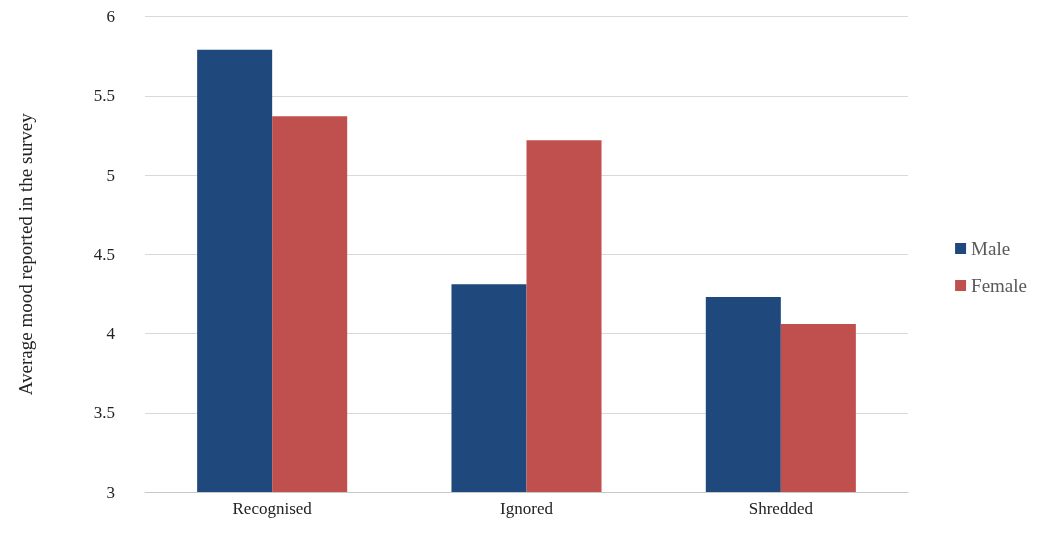  I want to click on y-tick-label: 6, so click(110, 16).